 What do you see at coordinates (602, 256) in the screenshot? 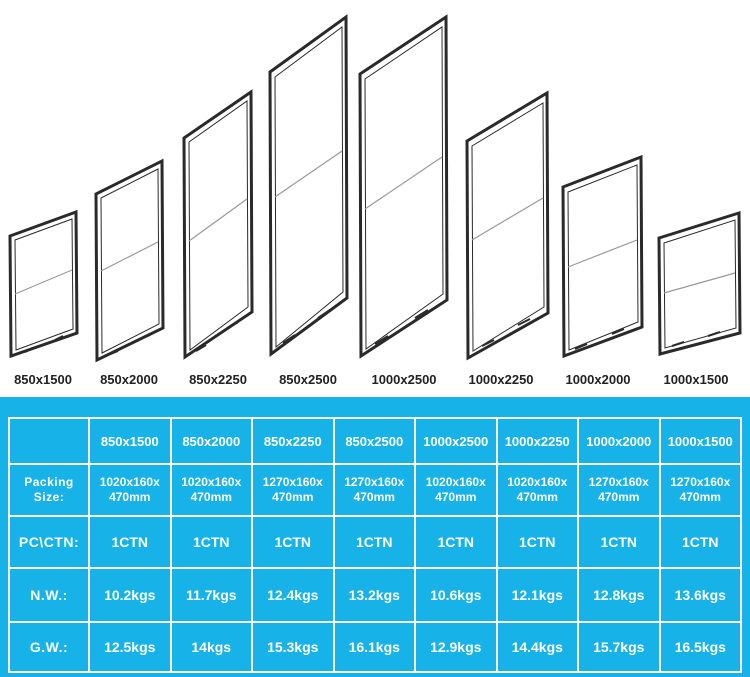
I see `frame-1000x2000` at bounding box center [602, 256].